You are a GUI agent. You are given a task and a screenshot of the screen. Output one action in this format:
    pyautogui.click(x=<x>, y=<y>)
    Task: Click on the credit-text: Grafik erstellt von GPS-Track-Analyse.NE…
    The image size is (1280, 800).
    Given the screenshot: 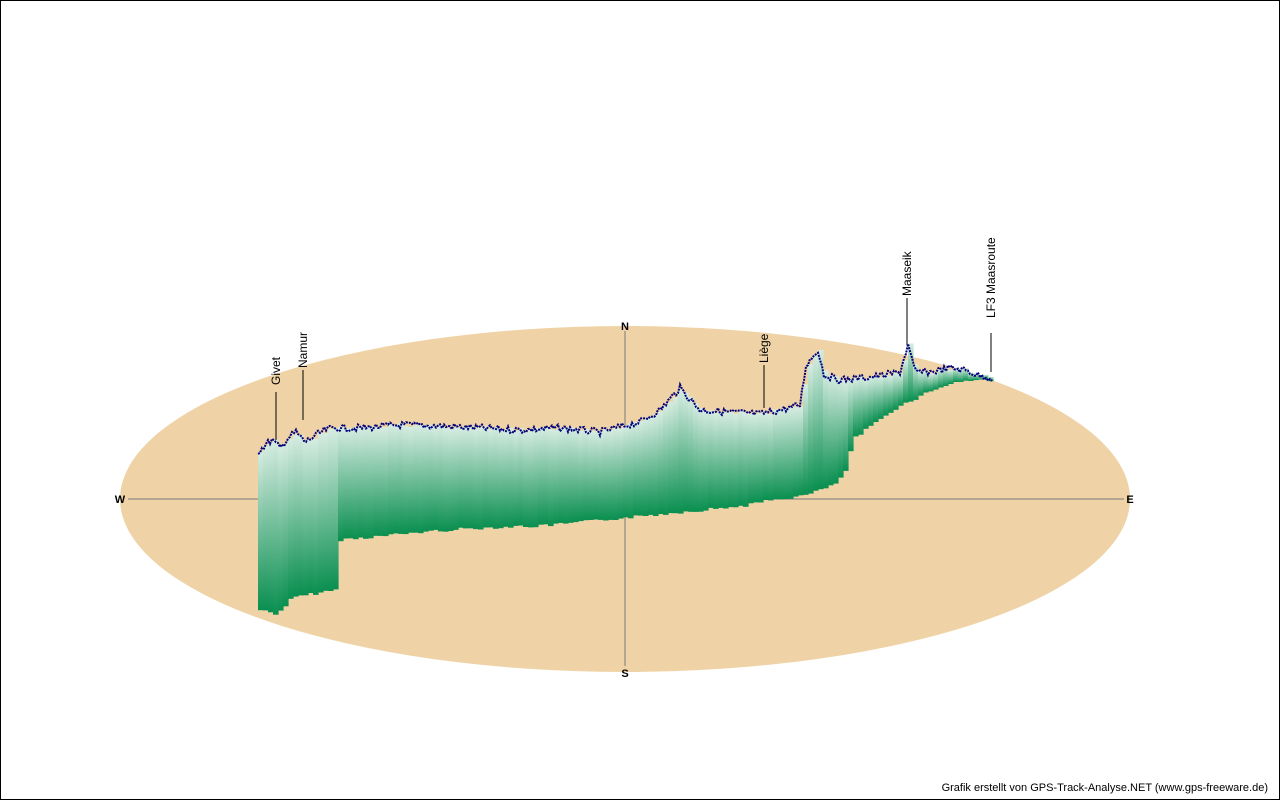 What is the action you would take?
    pyautogui.click(x=1104, y=788)
    